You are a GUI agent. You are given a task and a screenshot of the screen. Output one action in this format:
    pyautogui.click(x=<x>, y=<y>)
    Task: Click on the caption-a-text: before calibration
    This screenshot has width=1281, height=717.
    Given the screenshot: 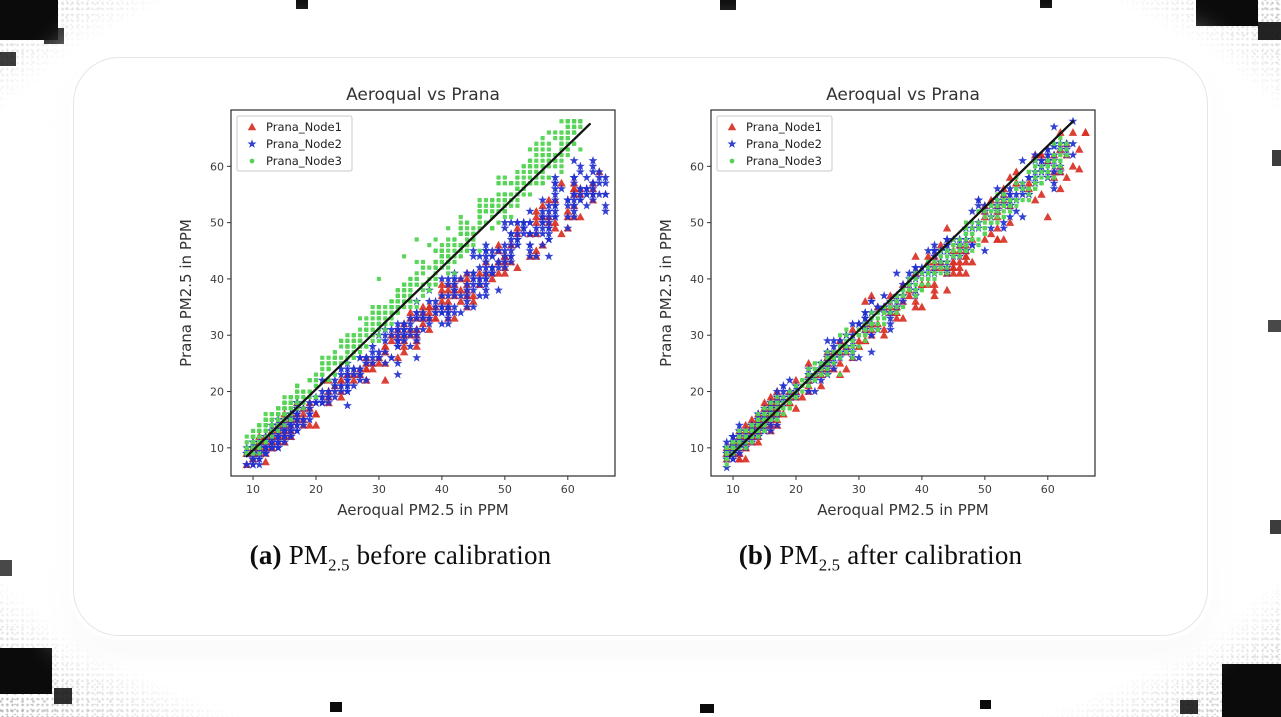 What is the action you would take?
    pyautogui.click(x=454, y=555)
    